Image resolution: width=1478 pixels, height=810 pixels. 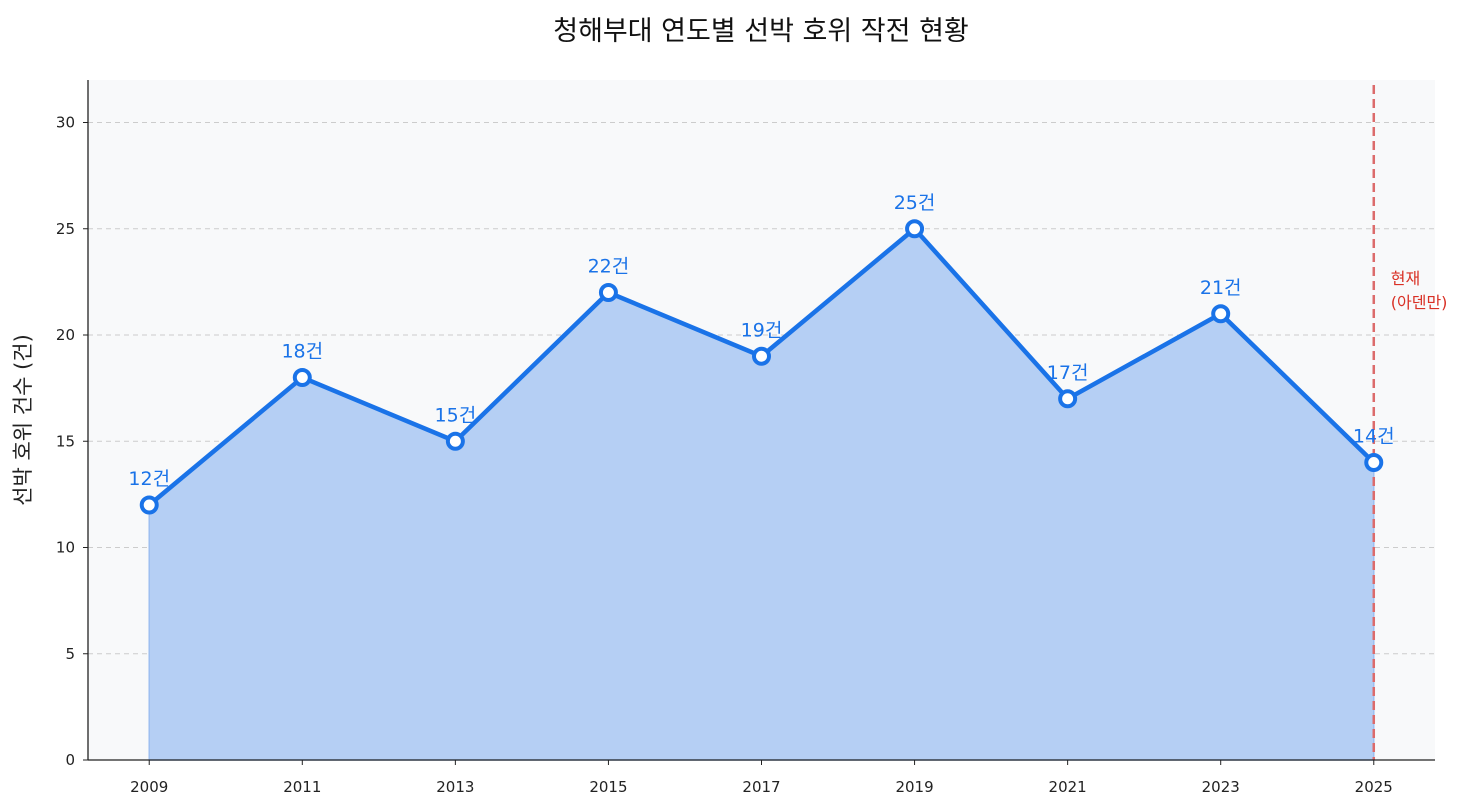 What do you see at coordinates (1374, 437) in the screenshot?
I see `data-label: 14건` at bounding box center [1374, 437].